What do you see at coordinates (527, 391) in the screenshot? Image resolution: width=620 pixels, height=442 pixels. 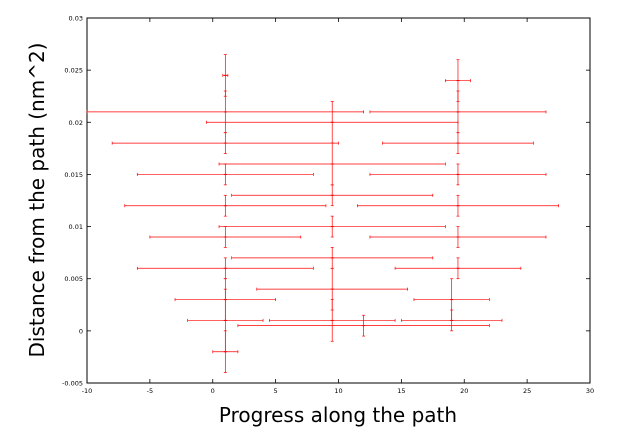 I see `x-tick-label: 25` at bounding box center [527, 391].